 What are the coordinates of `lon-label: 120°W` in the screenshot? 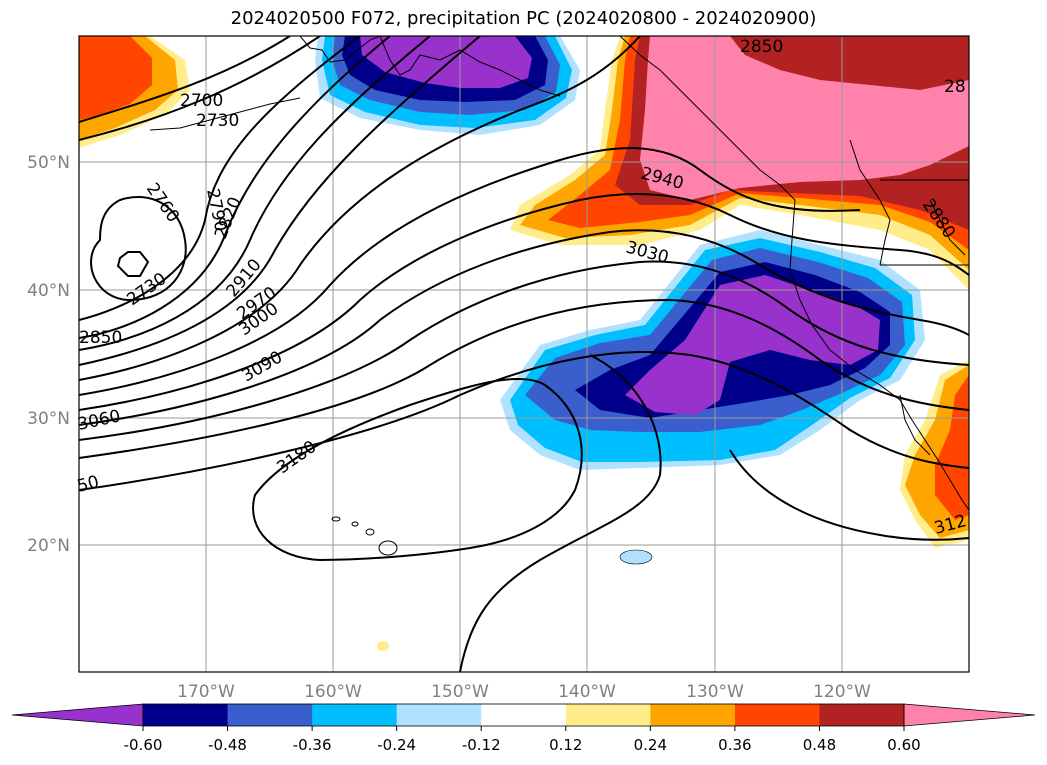 It's located at (842, 692).